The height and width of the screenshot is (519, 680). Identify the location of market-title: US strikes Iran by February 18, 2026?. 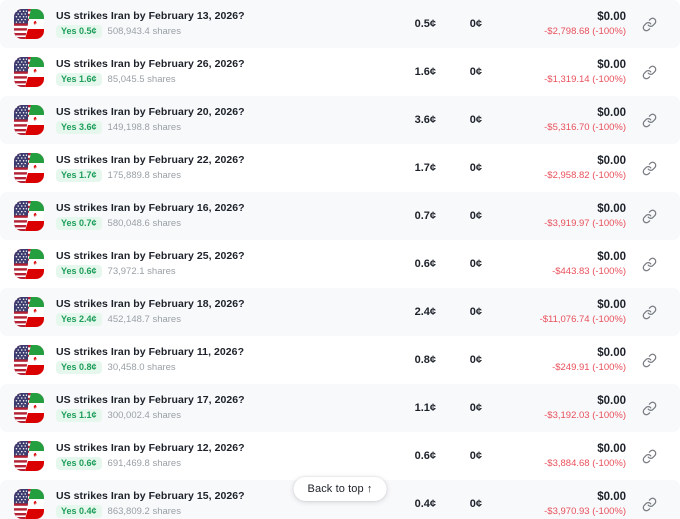
(150, 303).